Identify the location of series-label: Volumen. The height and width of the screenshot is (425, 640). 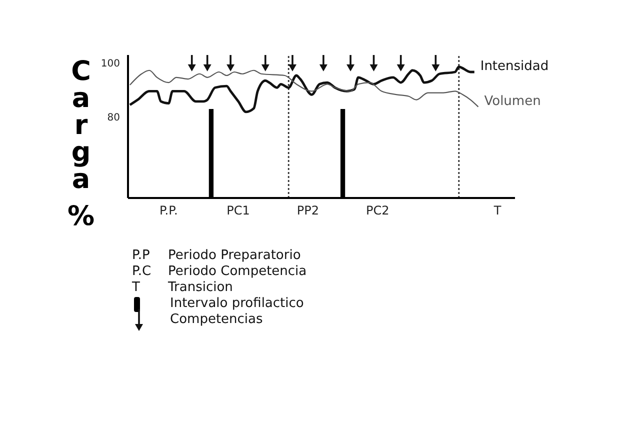
(512, 101).